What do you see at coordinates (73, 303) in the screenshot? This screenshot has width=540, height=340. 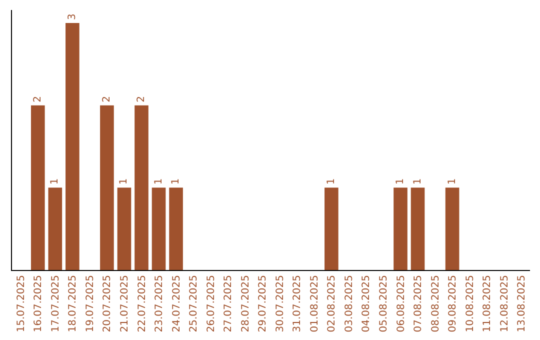 I see `x-tick-label: 18.07.2025` at bounding box center [73, 303].